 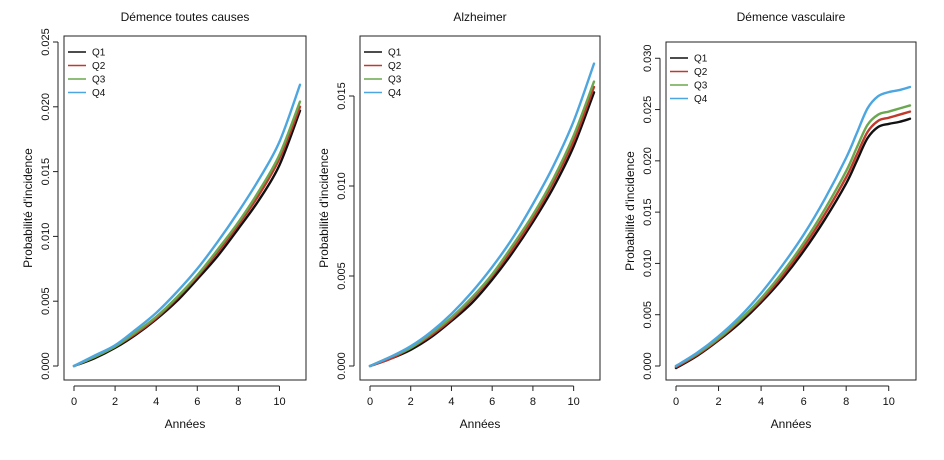 I want to click on chart-title: Démence vasculaire, so click(x=791, y=17).